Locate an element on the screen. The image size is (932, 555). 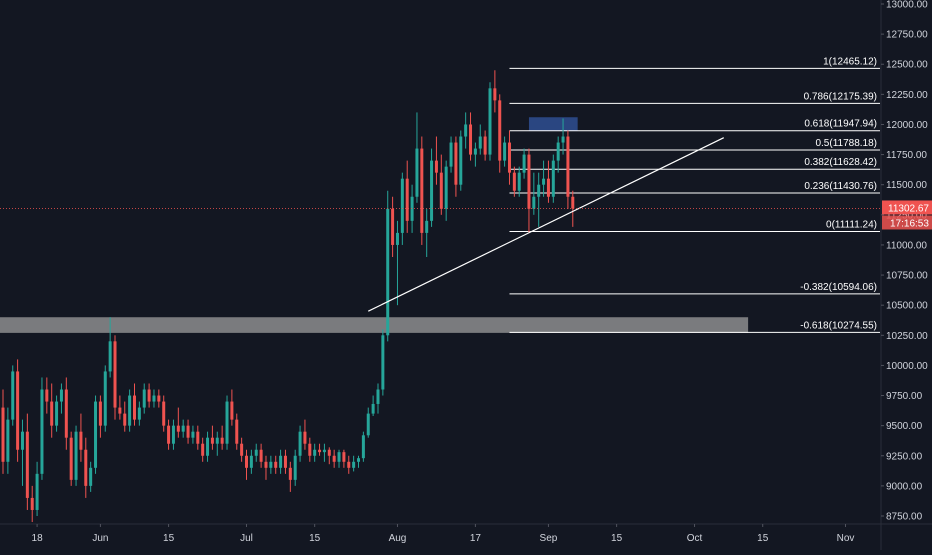
x-tick-label: 17 is located at coordinates (476, 538).